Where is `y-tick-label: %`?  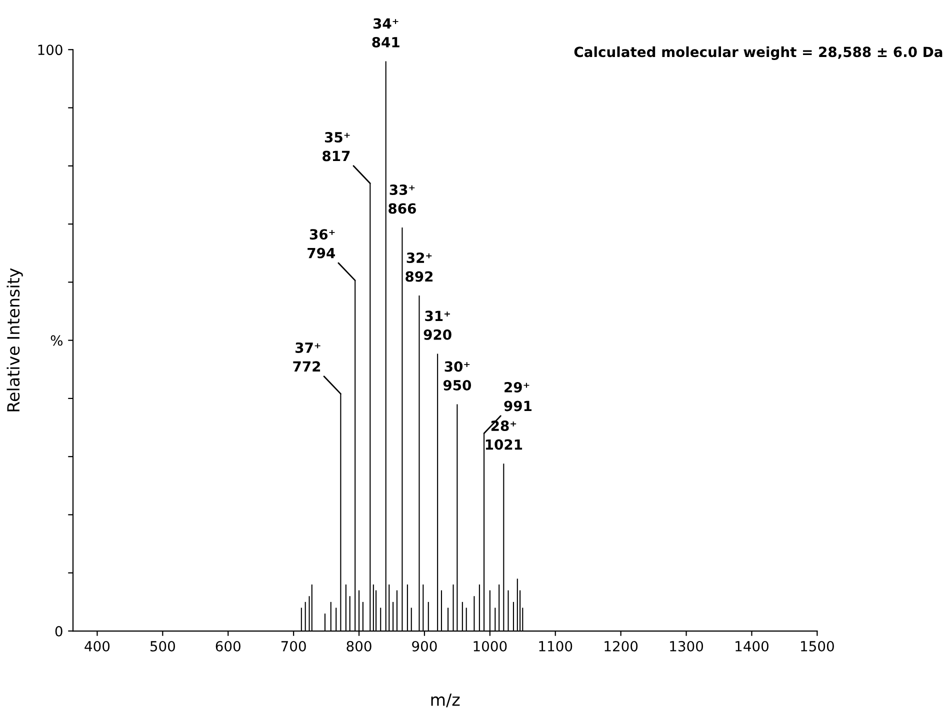 y-tick-label: % is located at coordinates (56, 340).